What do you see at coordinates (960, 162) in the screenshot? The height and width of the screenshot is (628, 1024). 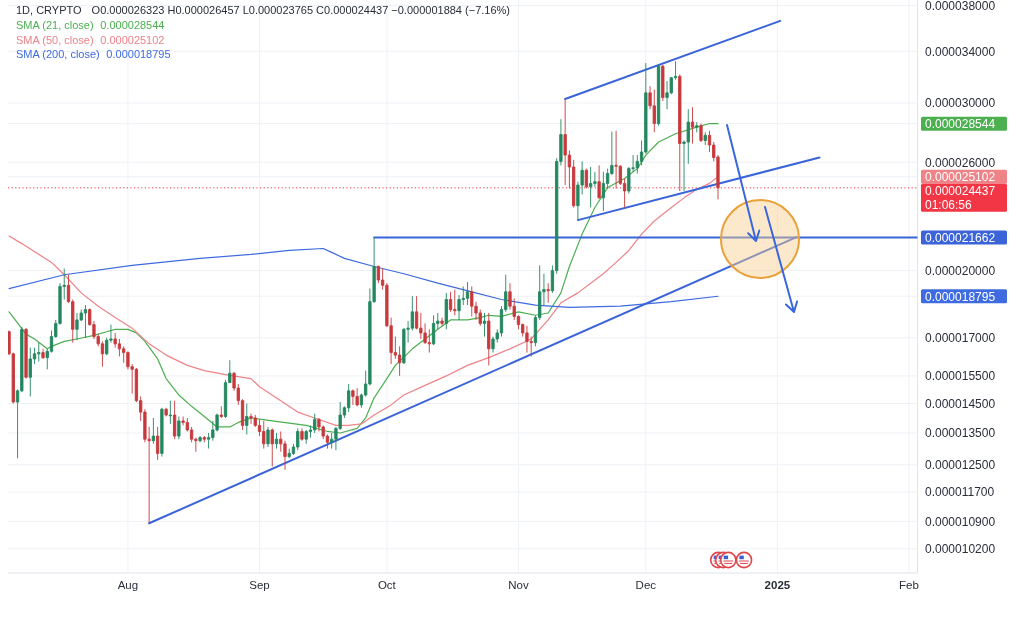 I see `y-tick-label: 0.000026000` at bounding box center [960, 162].